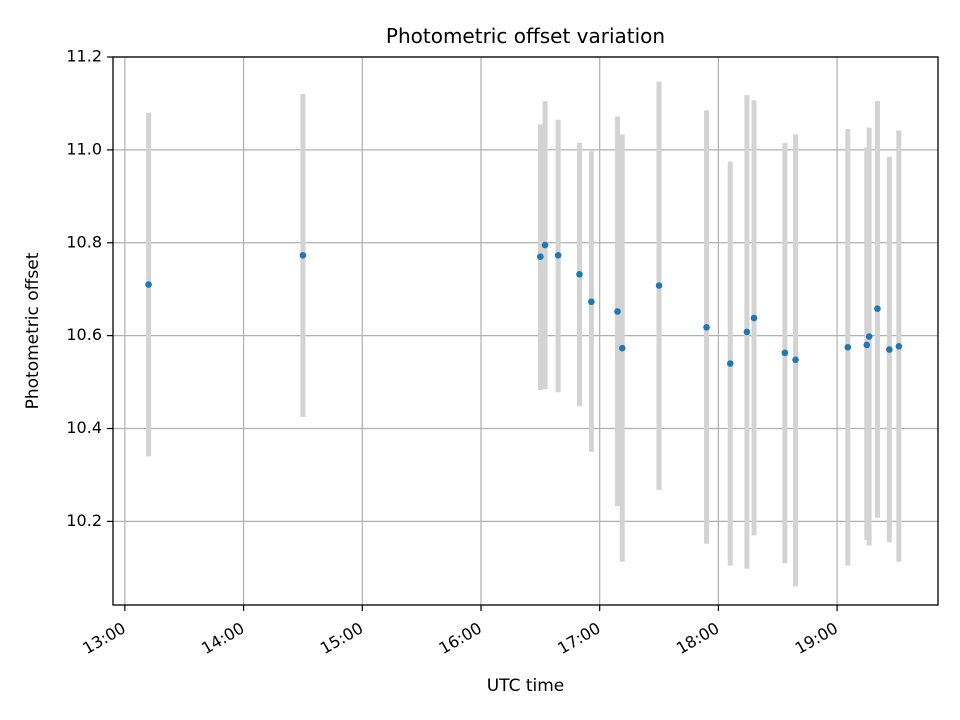  Describe the element at coordinates (84, 148) in the screenshot. I see `y-tick-label: 11.0` at that location.